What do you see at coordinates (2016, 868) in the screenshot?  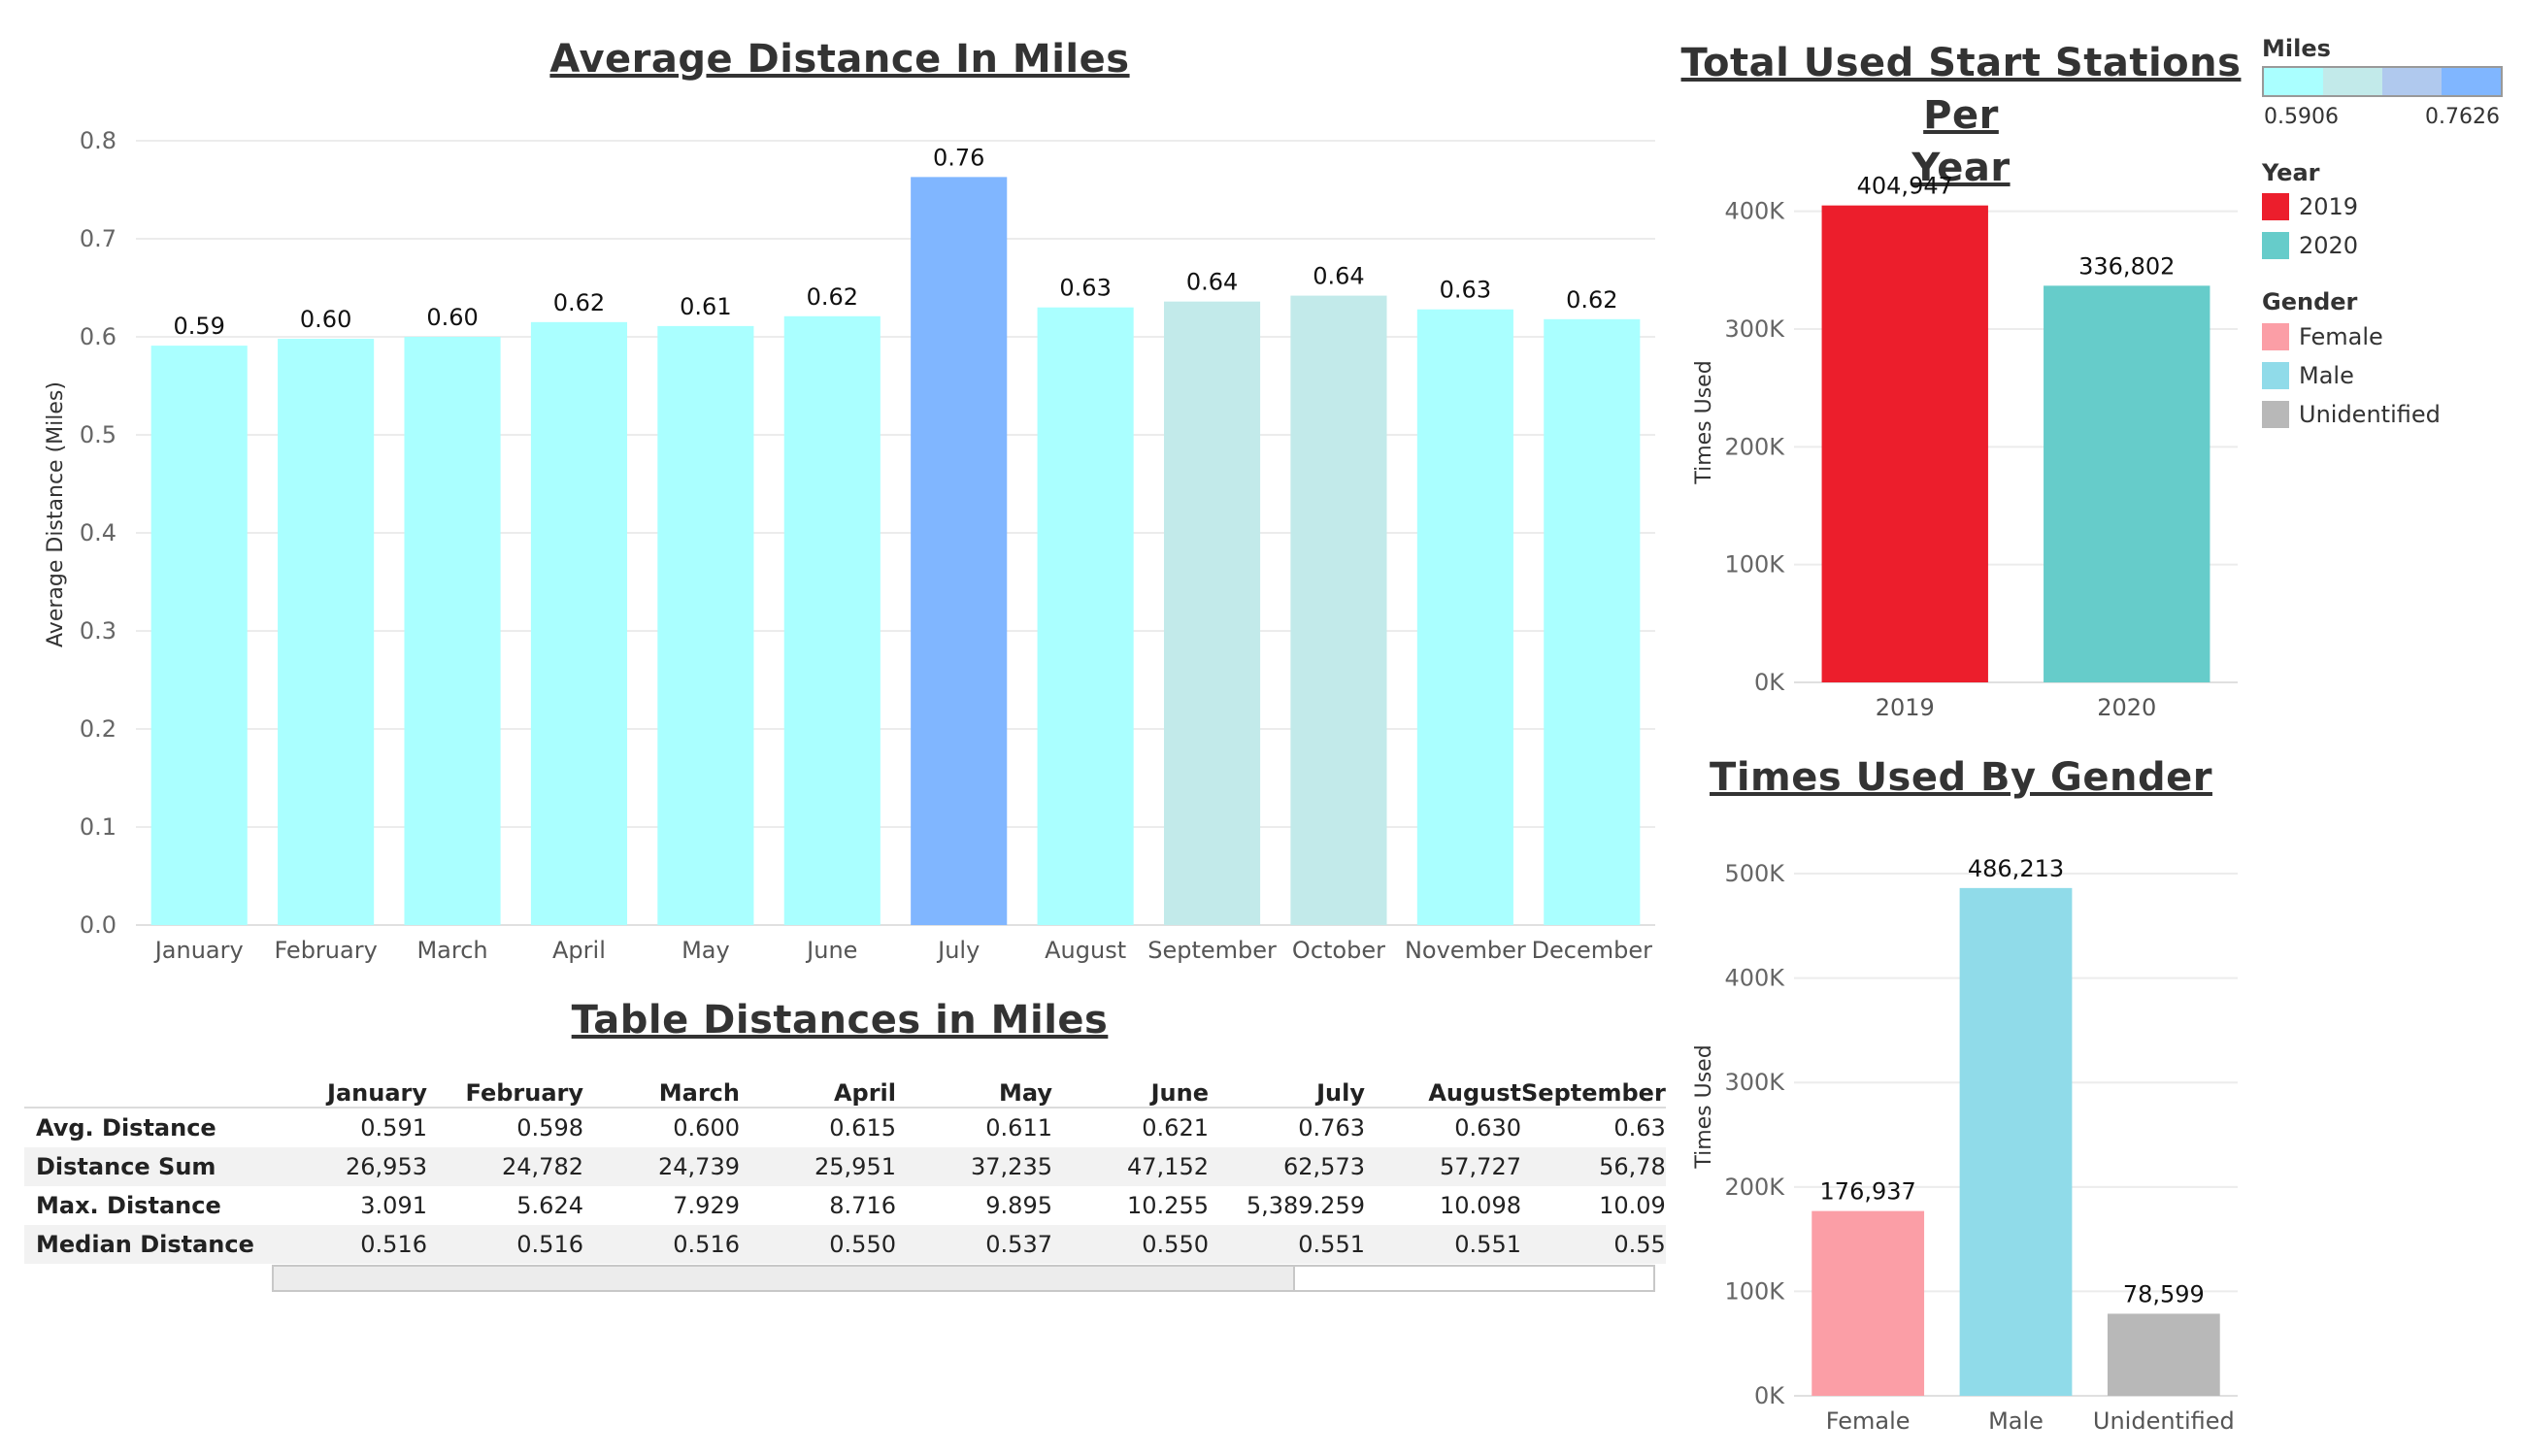 I see `data-label: 486,213` at bounding box center [2016, 868].